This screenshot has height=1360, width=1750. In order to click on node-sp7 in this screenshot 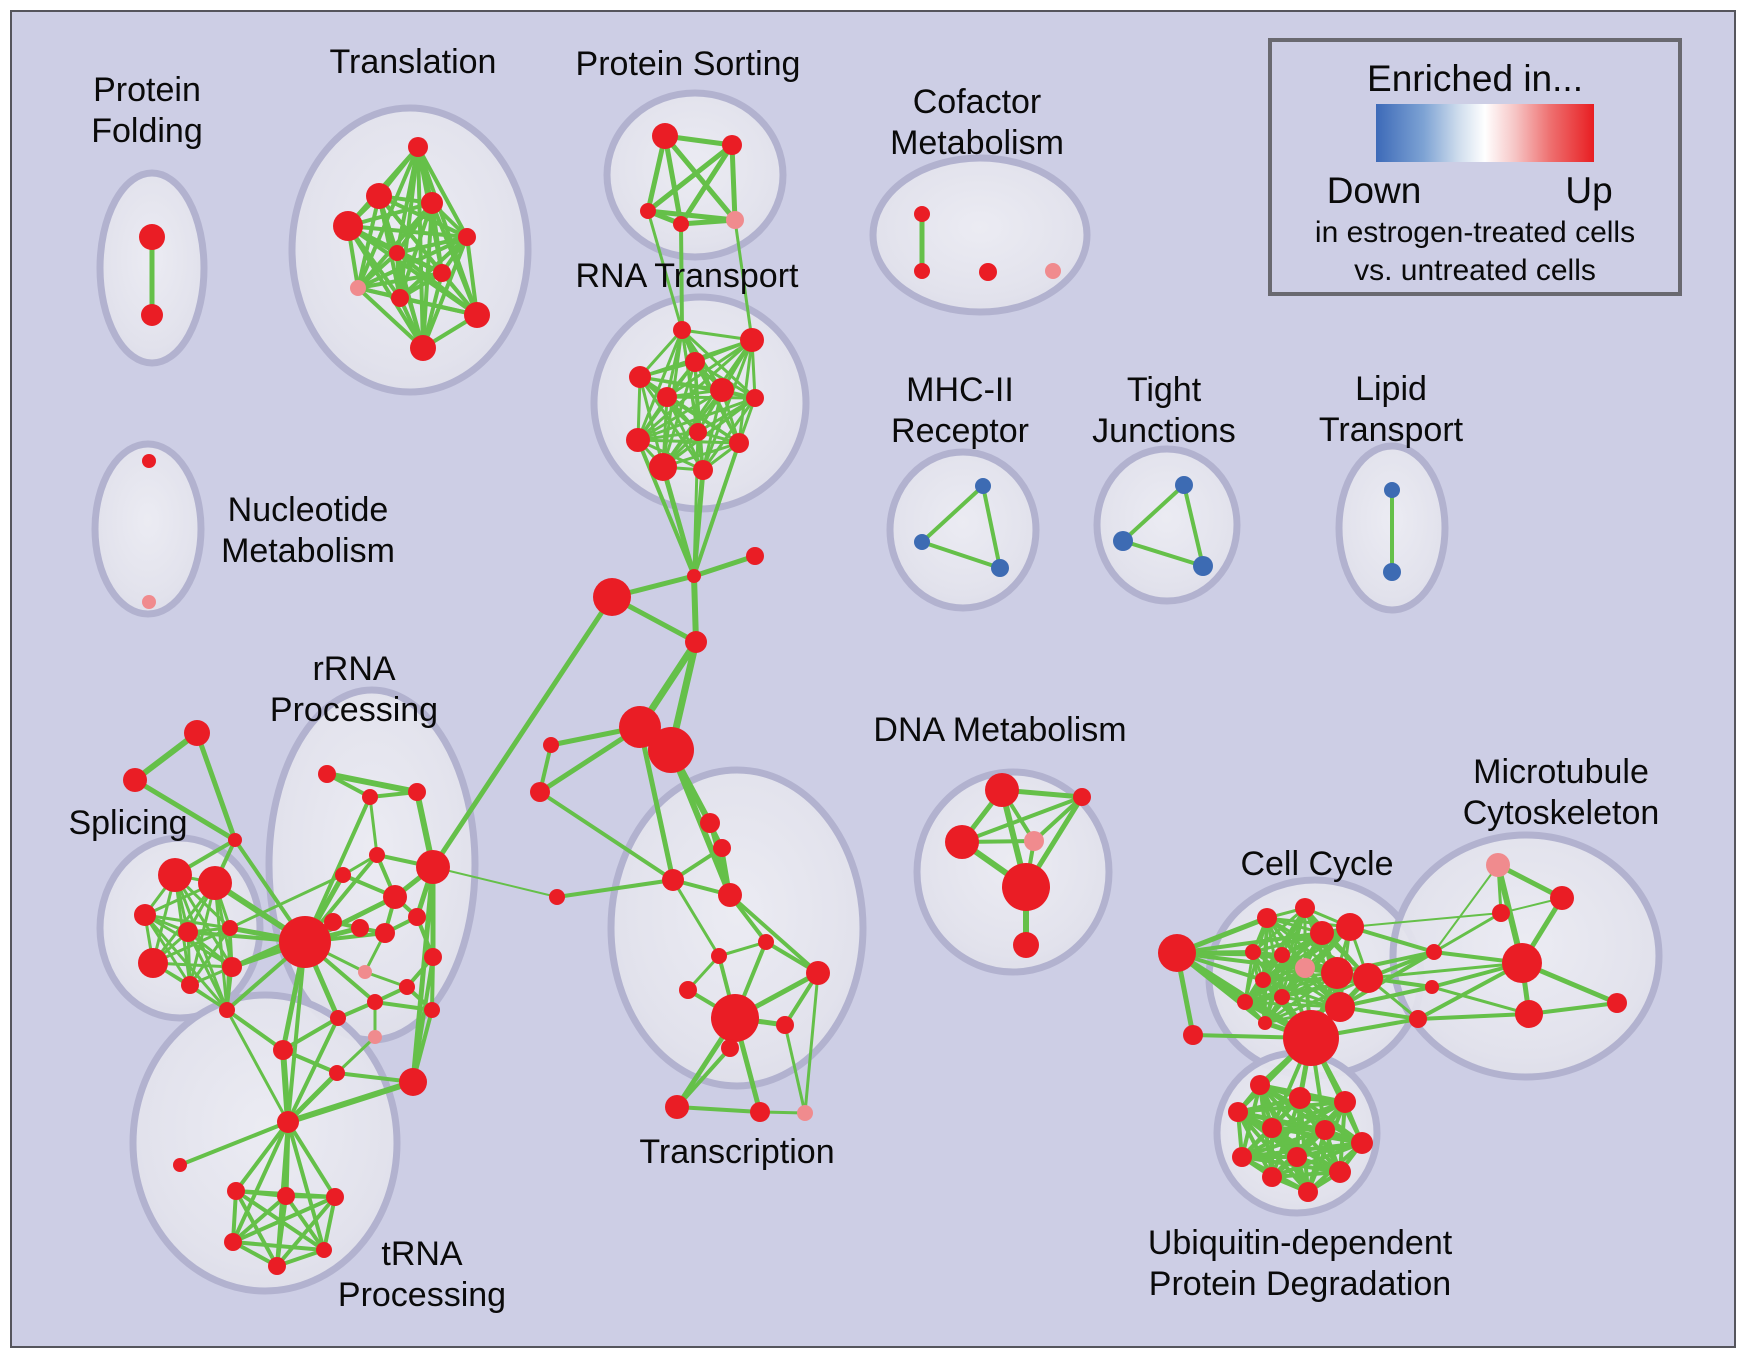, I will do `click(232, 967)`.